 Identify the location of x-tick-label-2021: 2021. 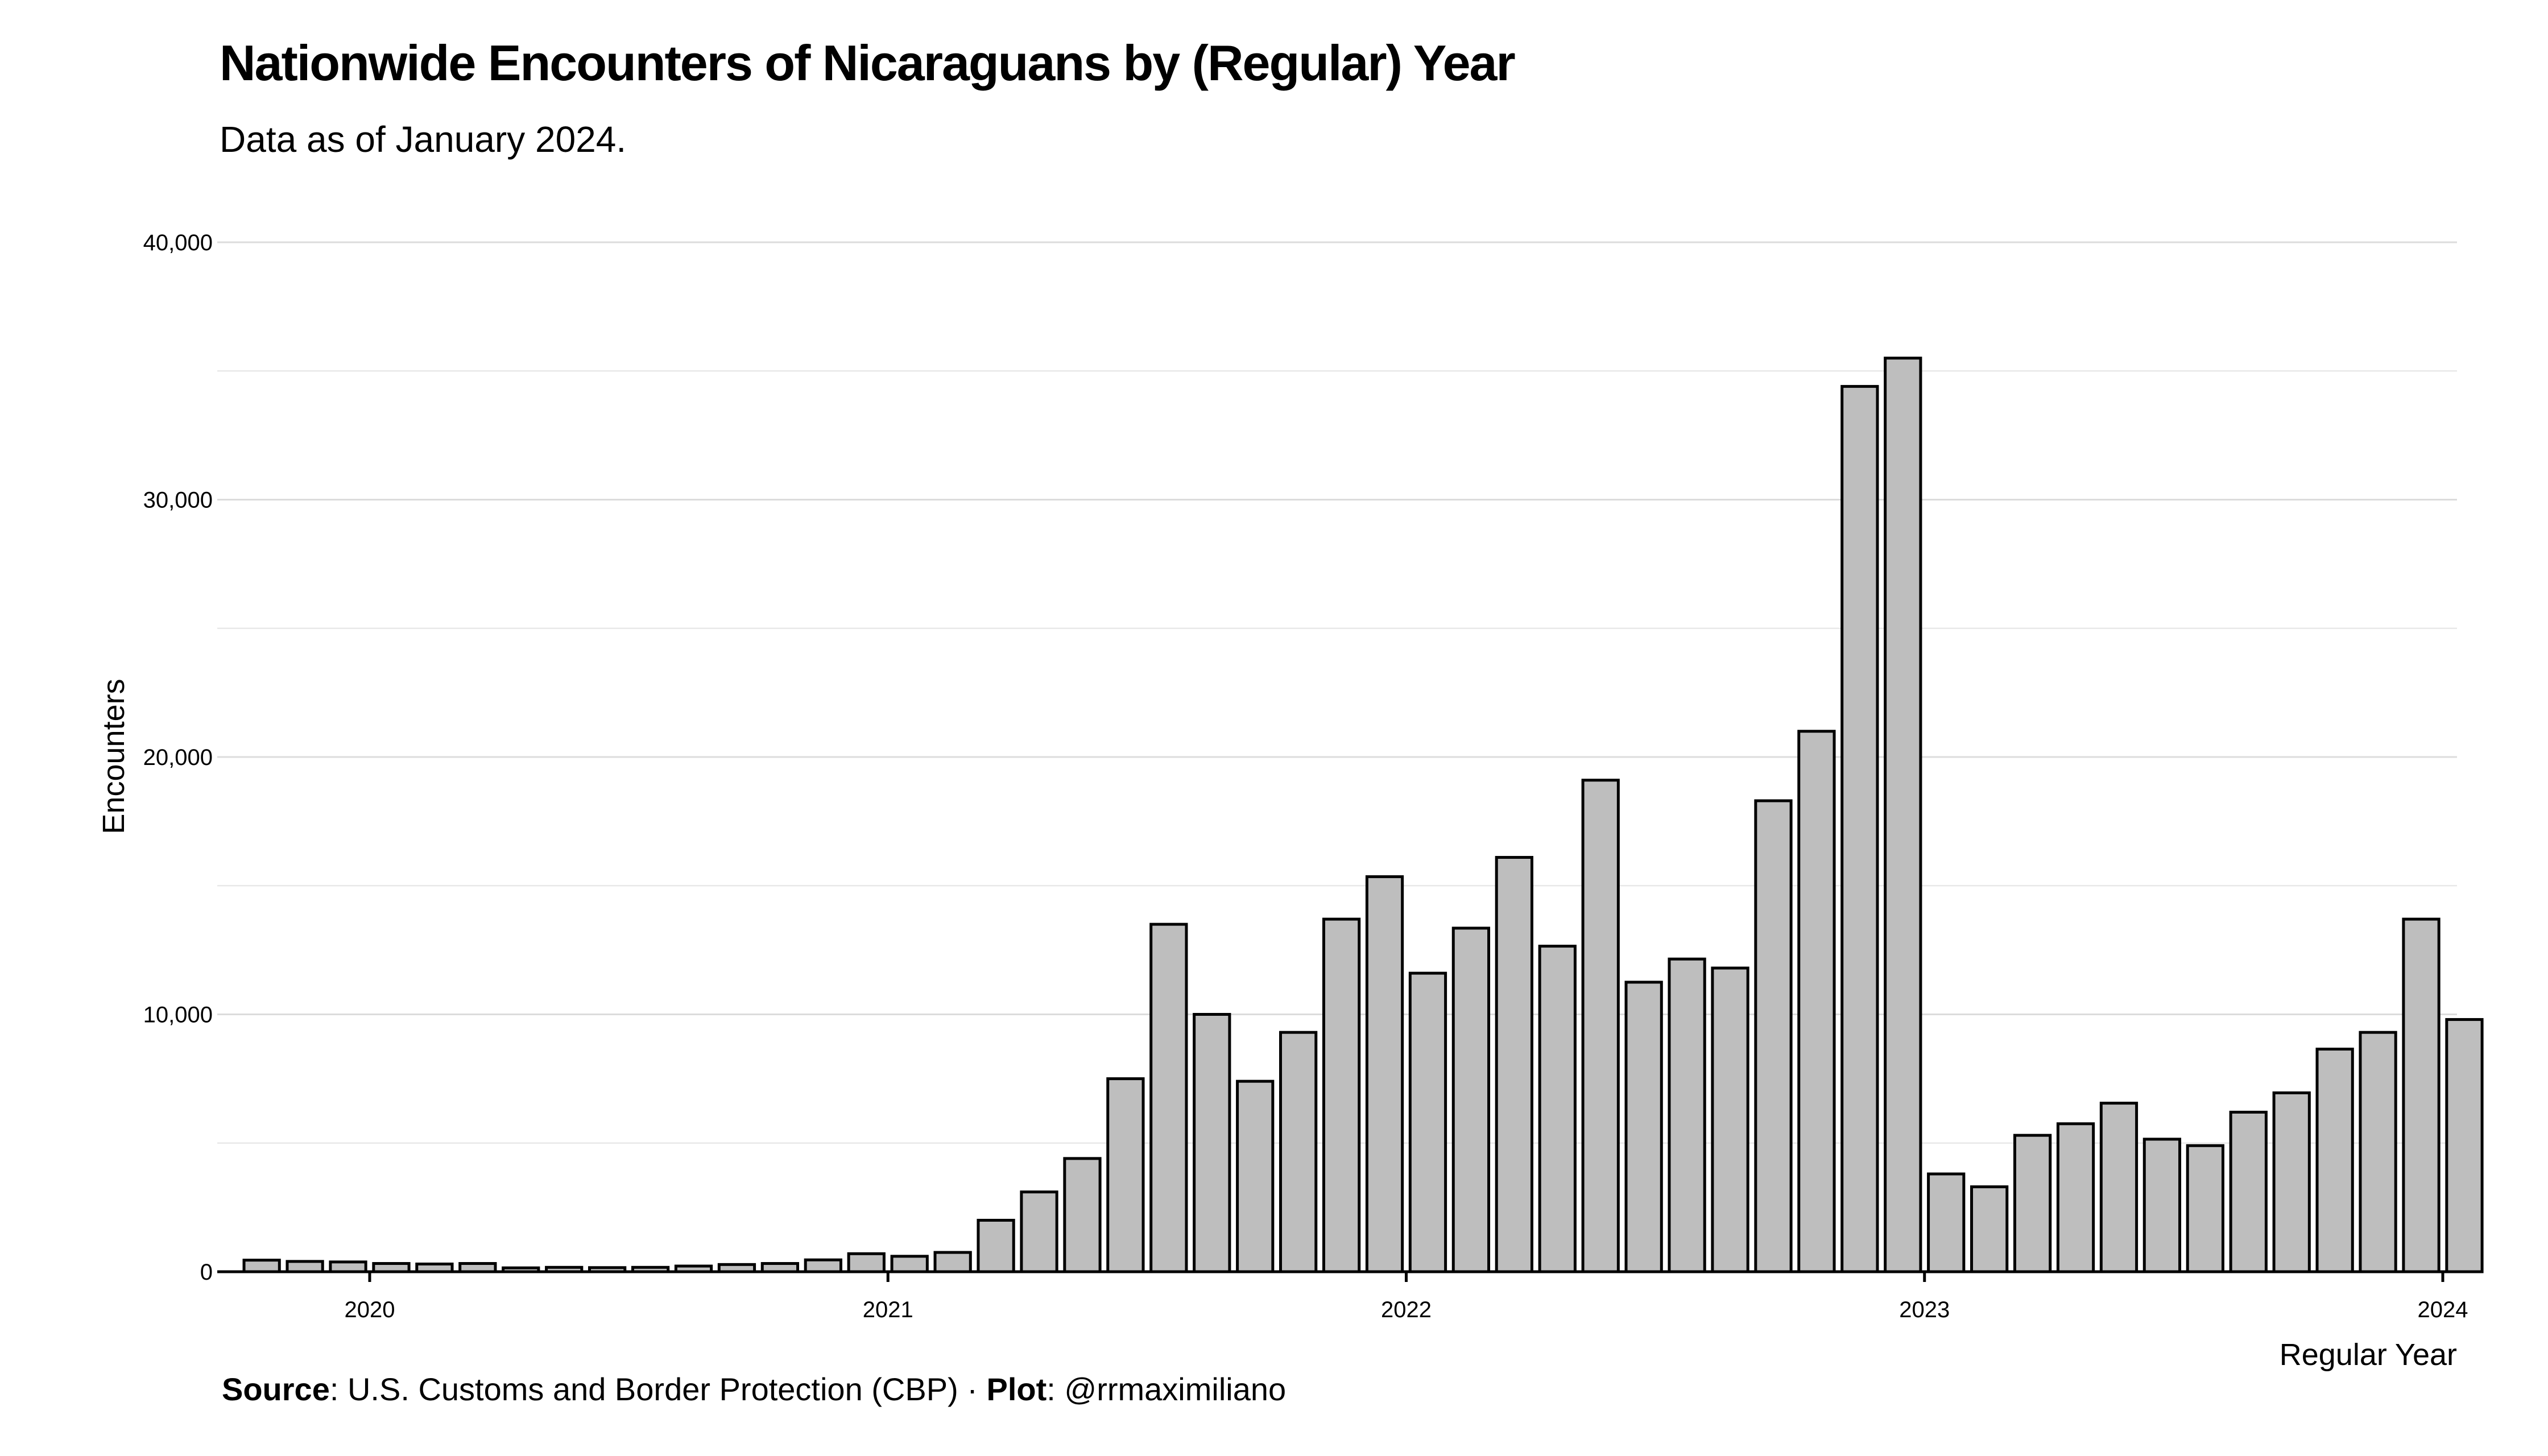
(888, 1309).